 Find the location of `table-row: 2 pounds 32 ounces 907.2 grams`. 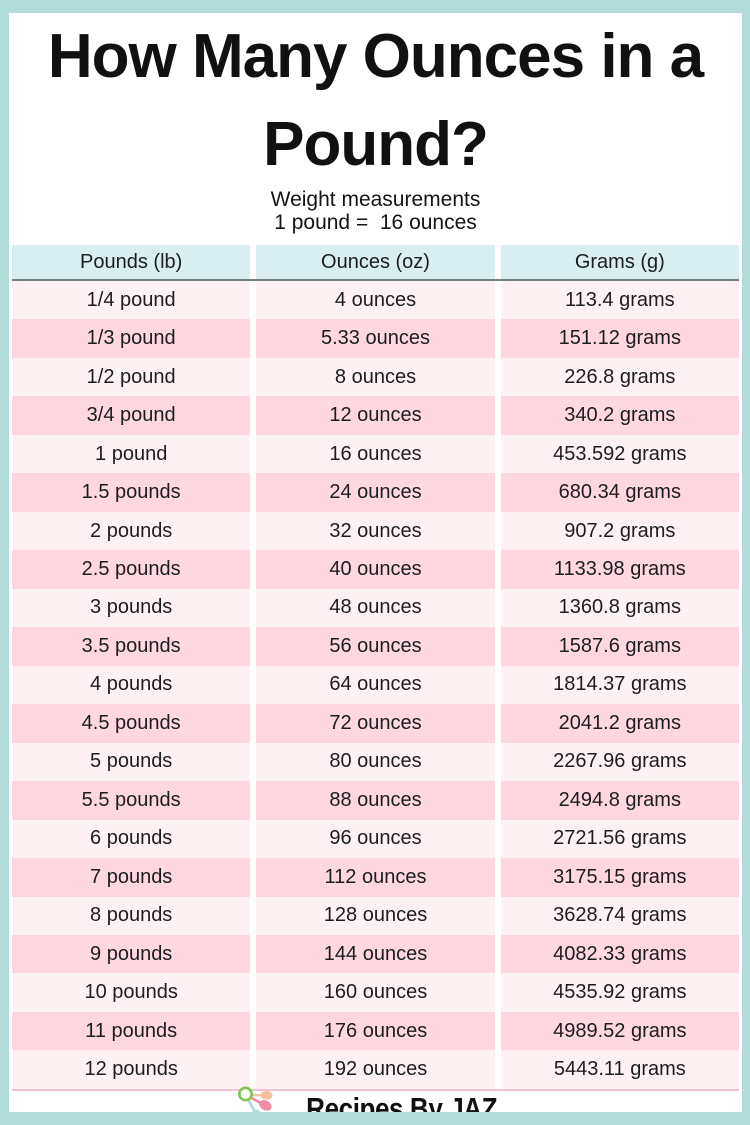

table-row: 2 pounds 32 ounces 907.2 grams is located at coordinates (375, 531).